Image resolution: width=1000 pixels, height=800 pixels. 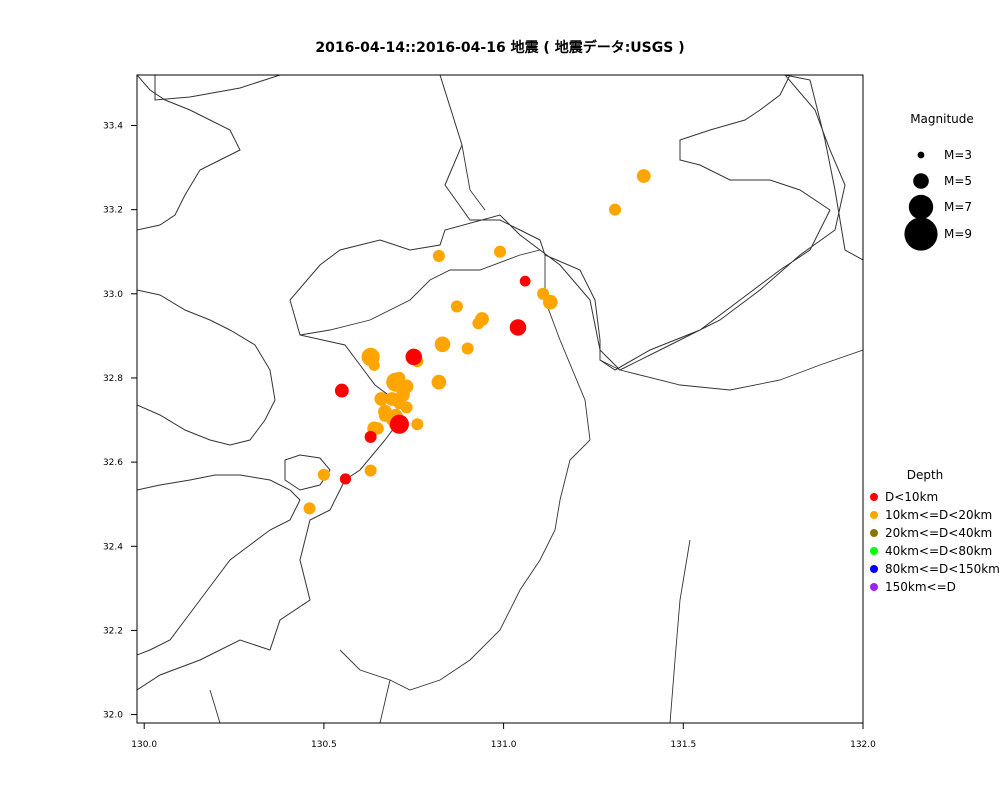 What do you see at coordinates (958, 181) in the screenshot?
I see `legend-magnitude-label: M=5` at bounding box center [958, 181].